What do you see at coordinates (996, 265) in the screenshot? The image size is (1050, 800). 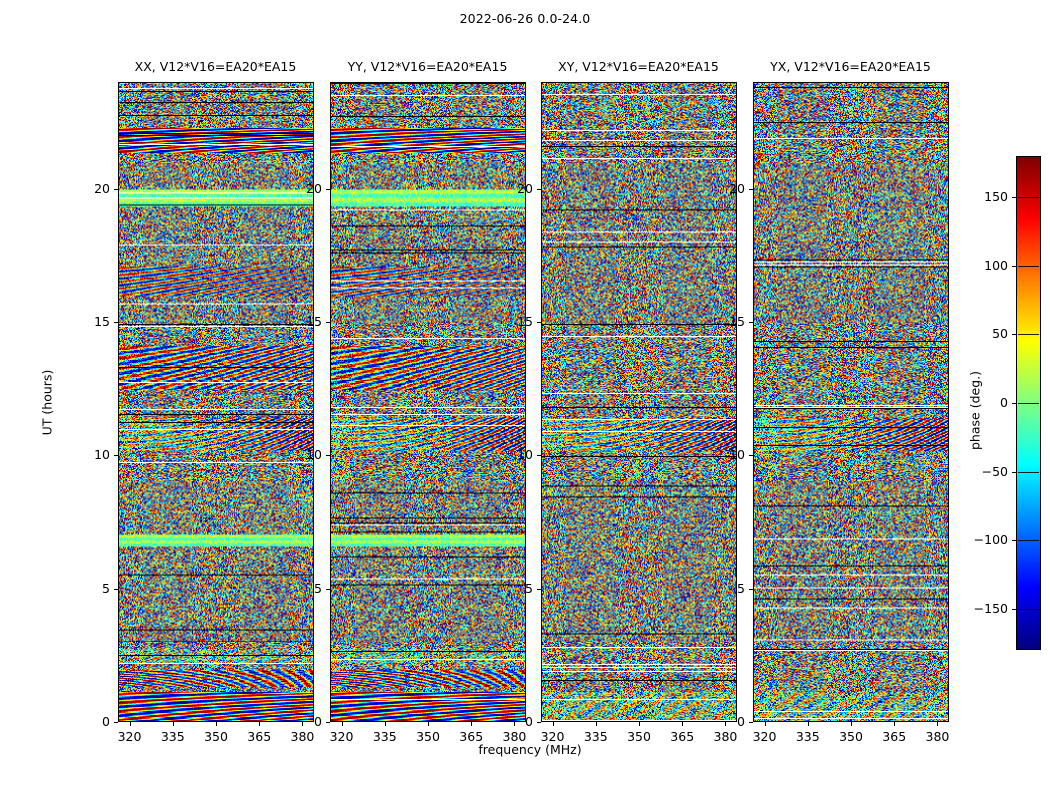 I see `colorbar-tick-label: 100` at bounding box center [996, 265].